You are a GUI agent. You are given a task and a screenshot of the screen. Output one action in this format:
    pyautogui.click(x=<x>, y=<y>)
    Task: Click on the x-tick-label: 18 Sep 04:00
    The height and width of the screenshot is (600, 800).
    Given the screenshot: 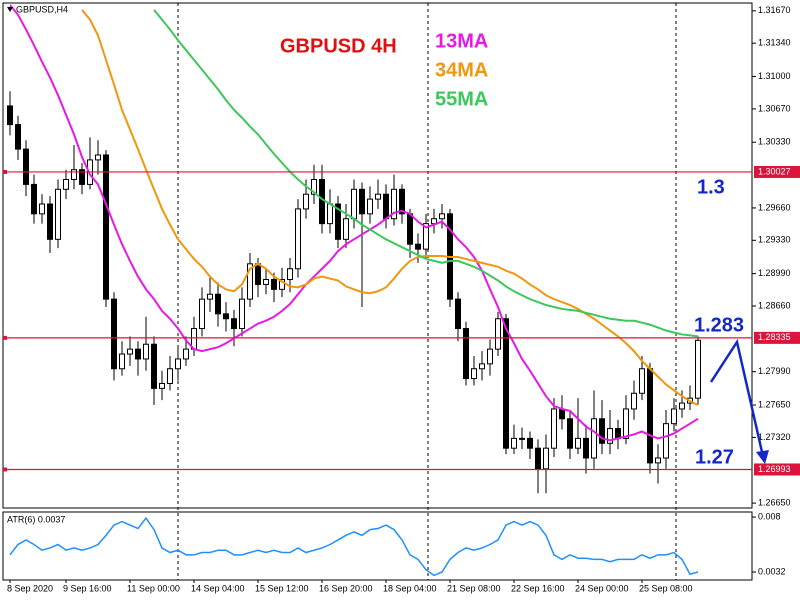 What is the action you would take?
    pyautogui.click(x=410, y=588)
    